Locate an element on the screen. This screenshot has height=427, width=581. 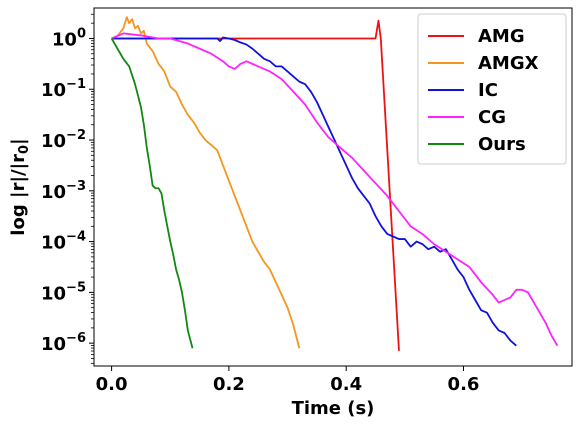
legend-label-cg: CG is located at coordinates (492, 117).